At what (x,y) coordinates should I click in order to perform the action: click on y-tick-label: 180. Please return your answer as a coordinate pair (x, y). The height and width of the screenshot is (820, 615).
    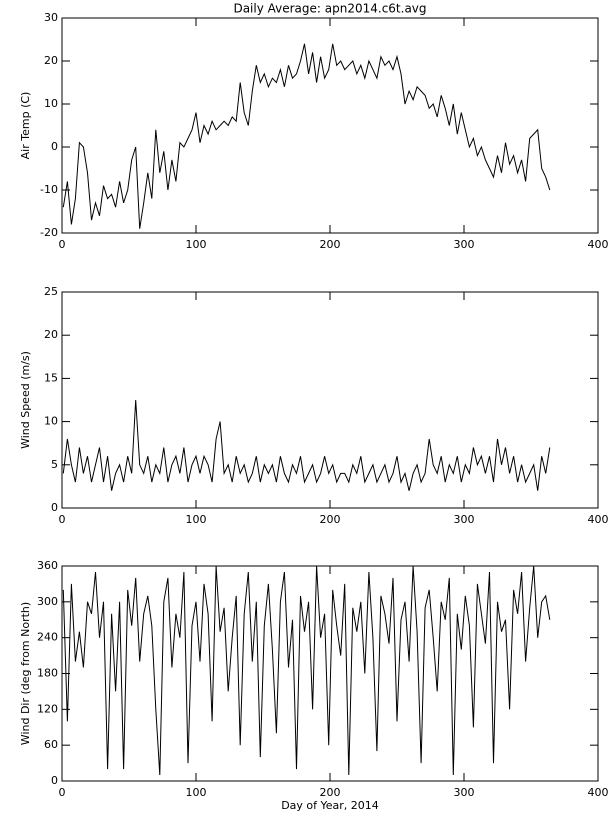
    Looking at the image, I should click on (47, 673).